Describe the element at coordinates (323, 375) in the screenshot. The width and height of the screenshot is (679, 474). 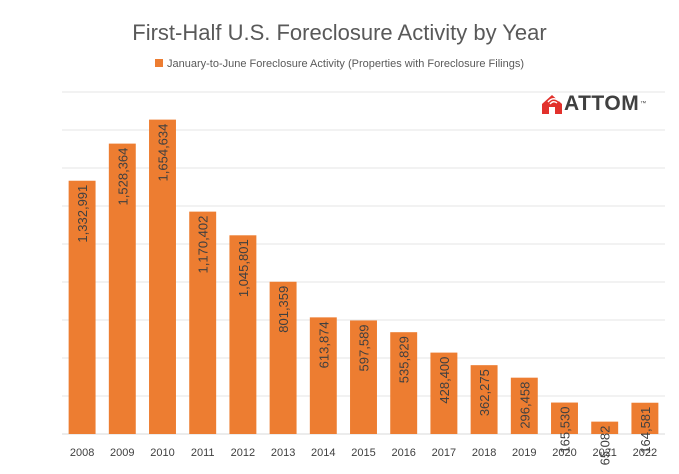
I see `bar-2014` at that location.